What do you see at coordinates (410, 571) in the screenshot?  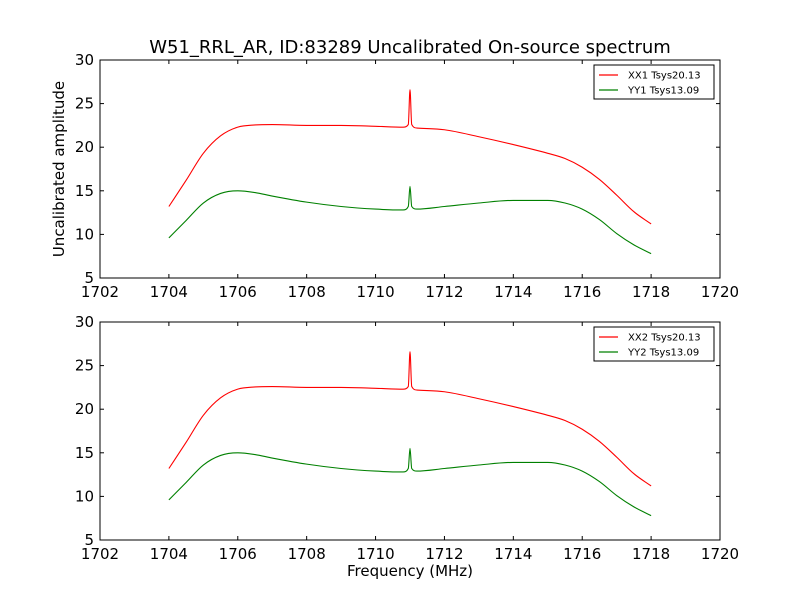 I see `x-axis-label: Frequency (MHz)` at bounding box center [410, 571].